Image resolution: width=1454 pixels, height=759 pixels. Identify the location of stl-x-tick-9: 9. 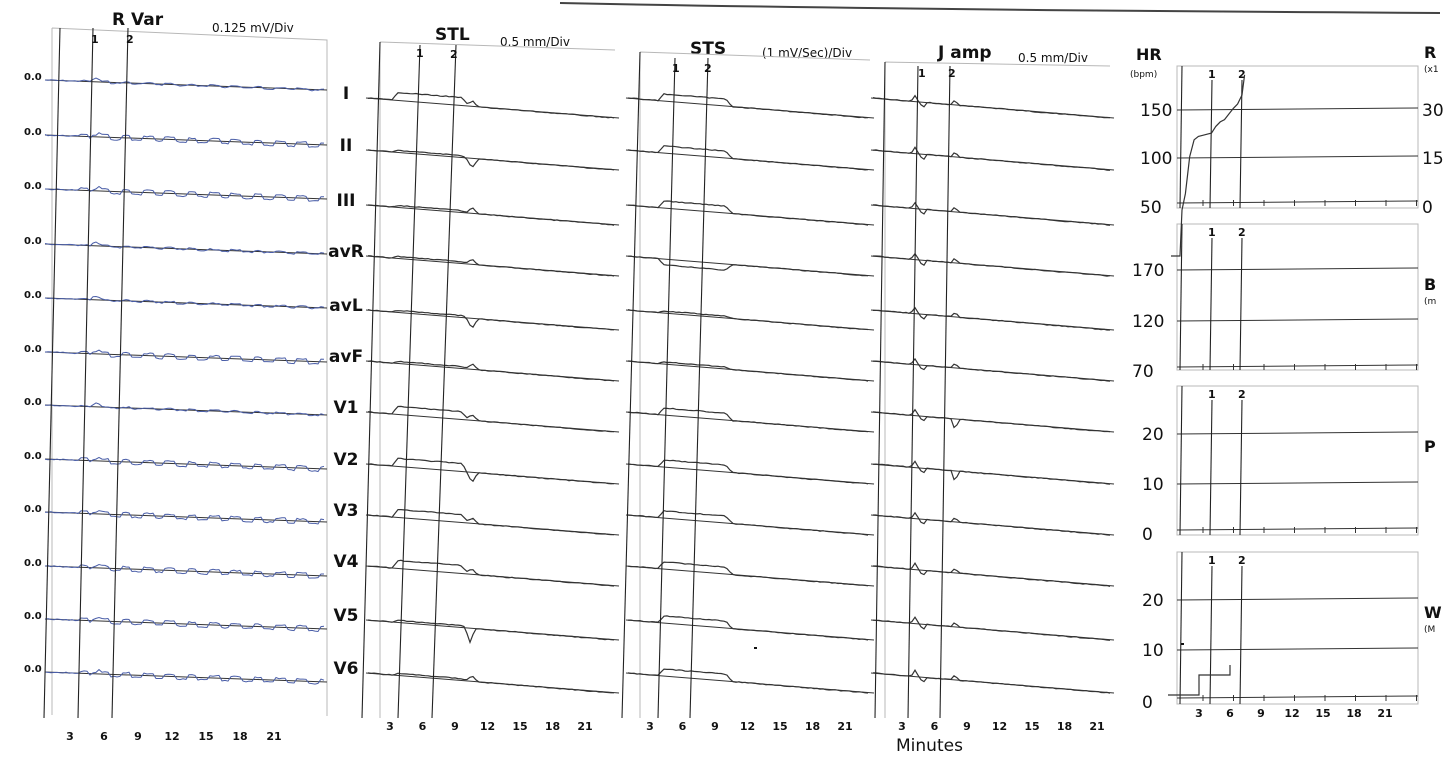
(455, 726).